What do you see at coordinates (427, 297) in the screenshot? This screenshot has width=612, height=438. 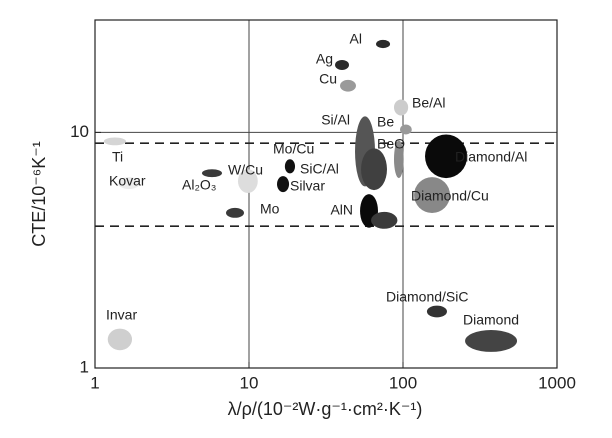 I see `material-label: Diamond/SiC` at bounding box center [427, 297].